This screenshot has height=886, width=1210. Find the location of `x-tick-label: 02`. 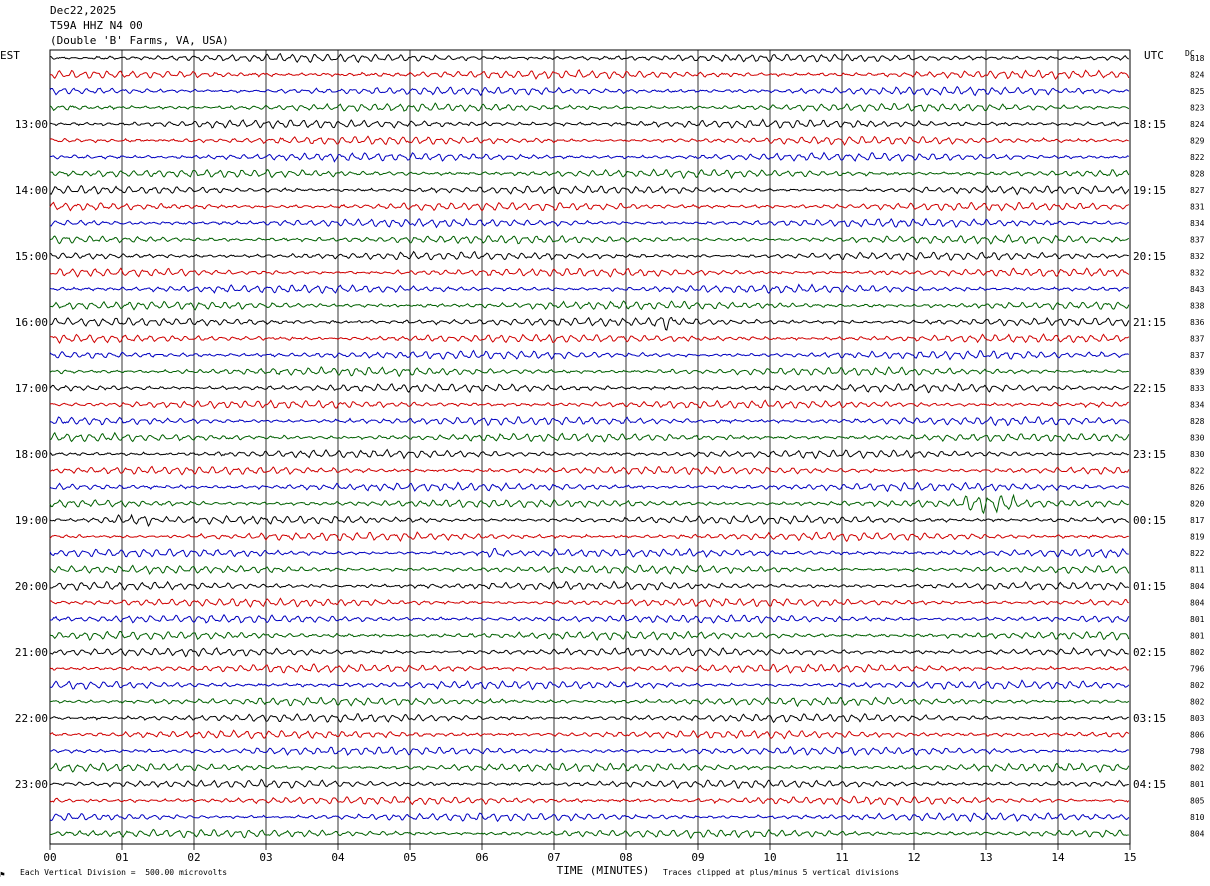

x-tick-label: 02 is located at coordinates (193, 857).